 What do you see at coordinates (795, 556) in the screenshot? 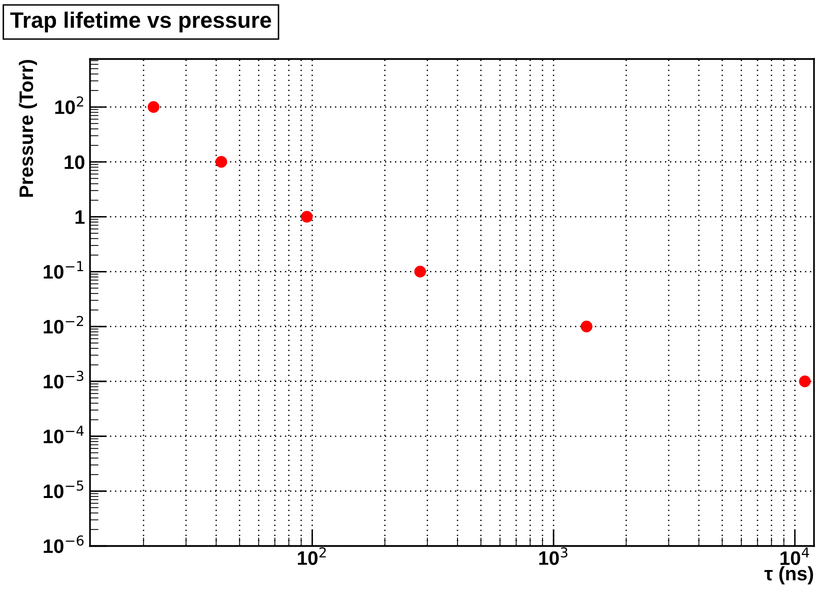
I see `x-tick-label: 10$^{4}$` at bounding box center [795, 556].